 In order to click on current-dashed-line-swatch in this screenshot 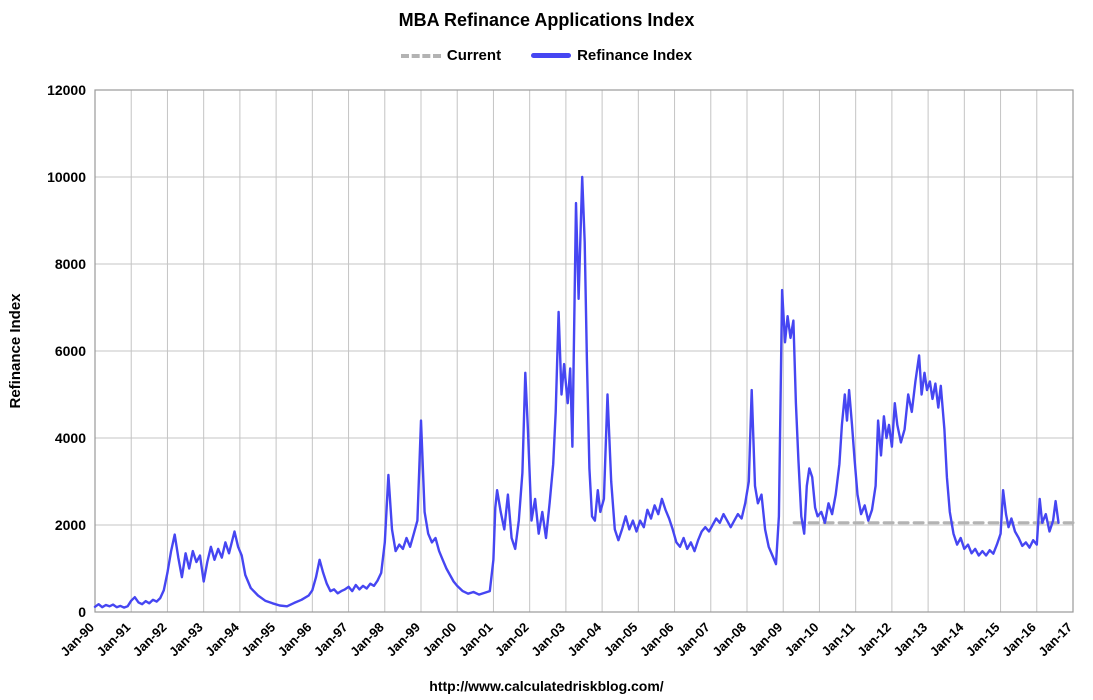, I will do `click(420, 55)`.